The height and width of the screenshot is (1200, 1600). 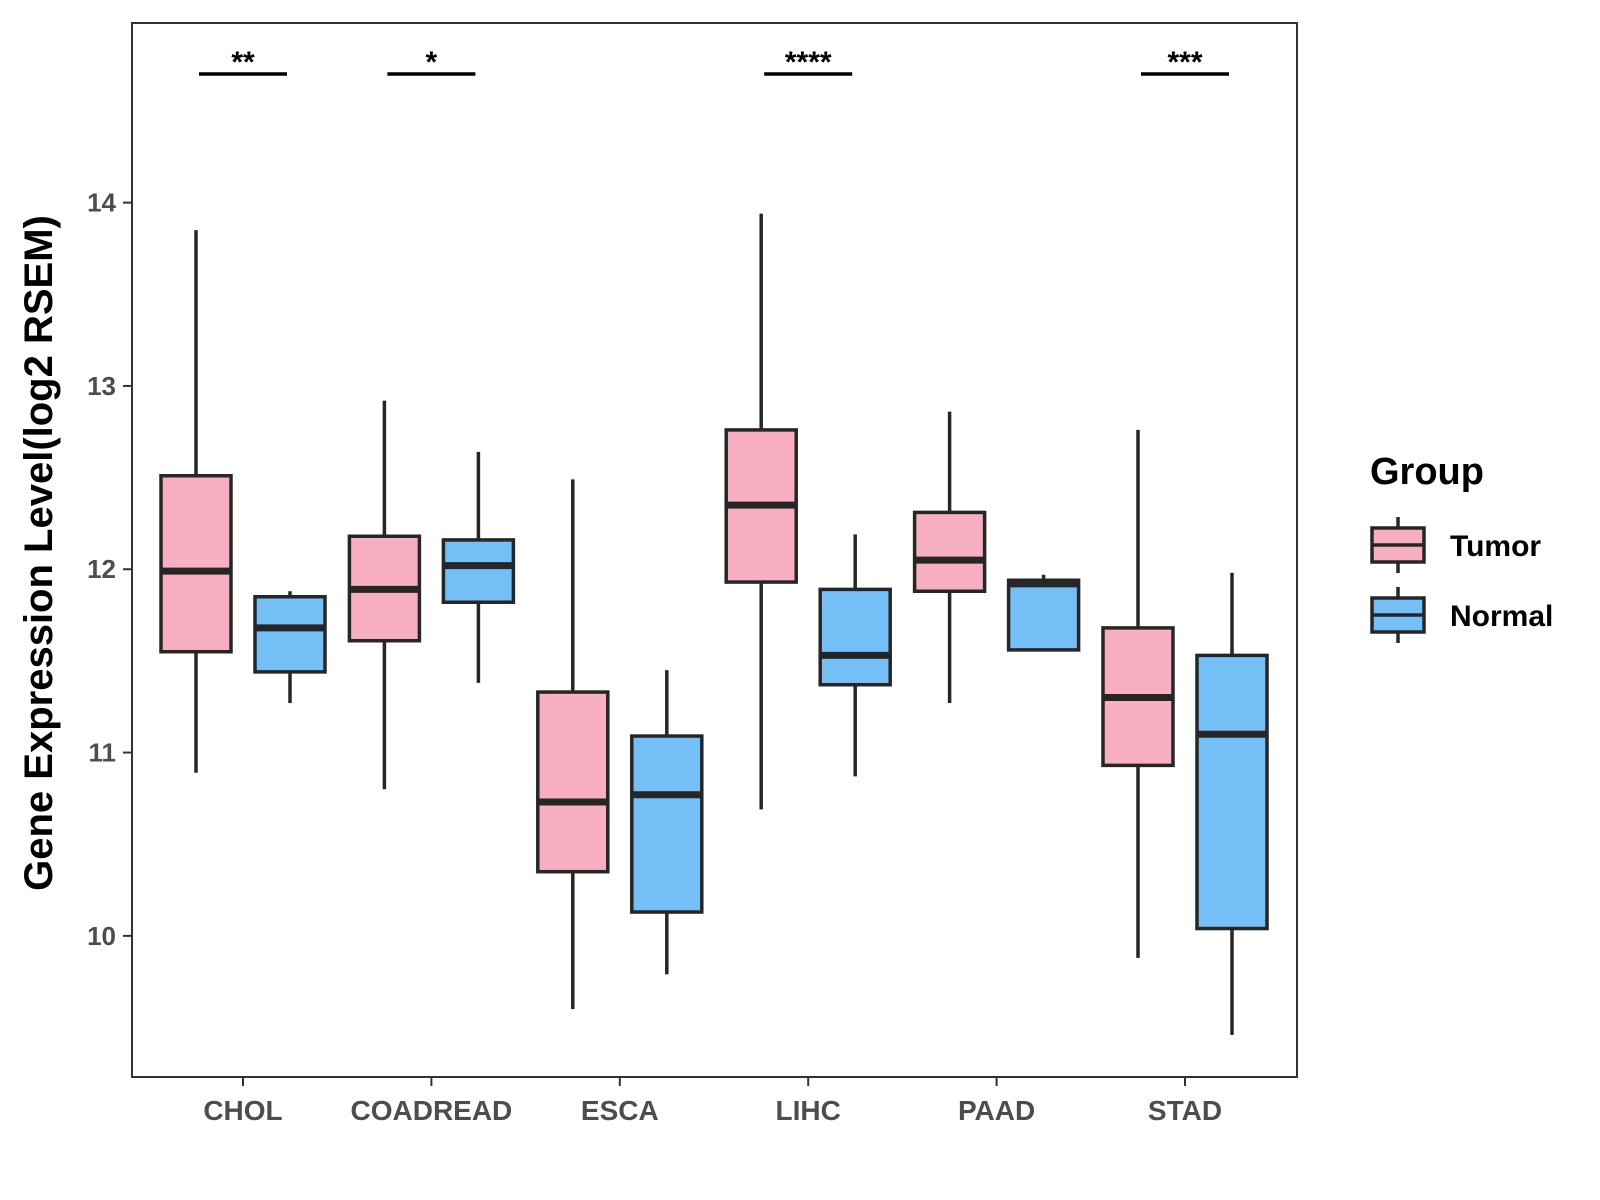 I want to click on x-tick-label: CHOL, so click(x=242, y=1110).